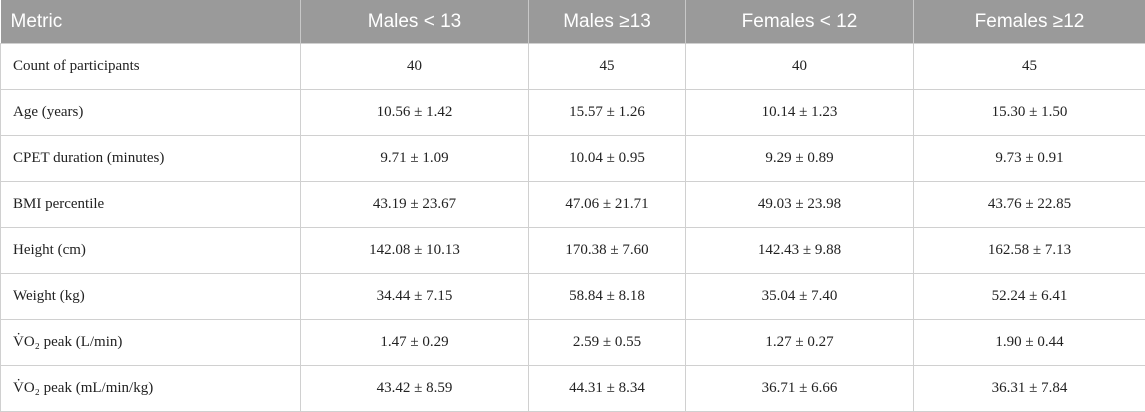 Image resolution: width=1145 pixels, height=412 pixels. Describe the element at coordinates (151, 22) in the screenshot. I see `header-cell: Metric` at that location.